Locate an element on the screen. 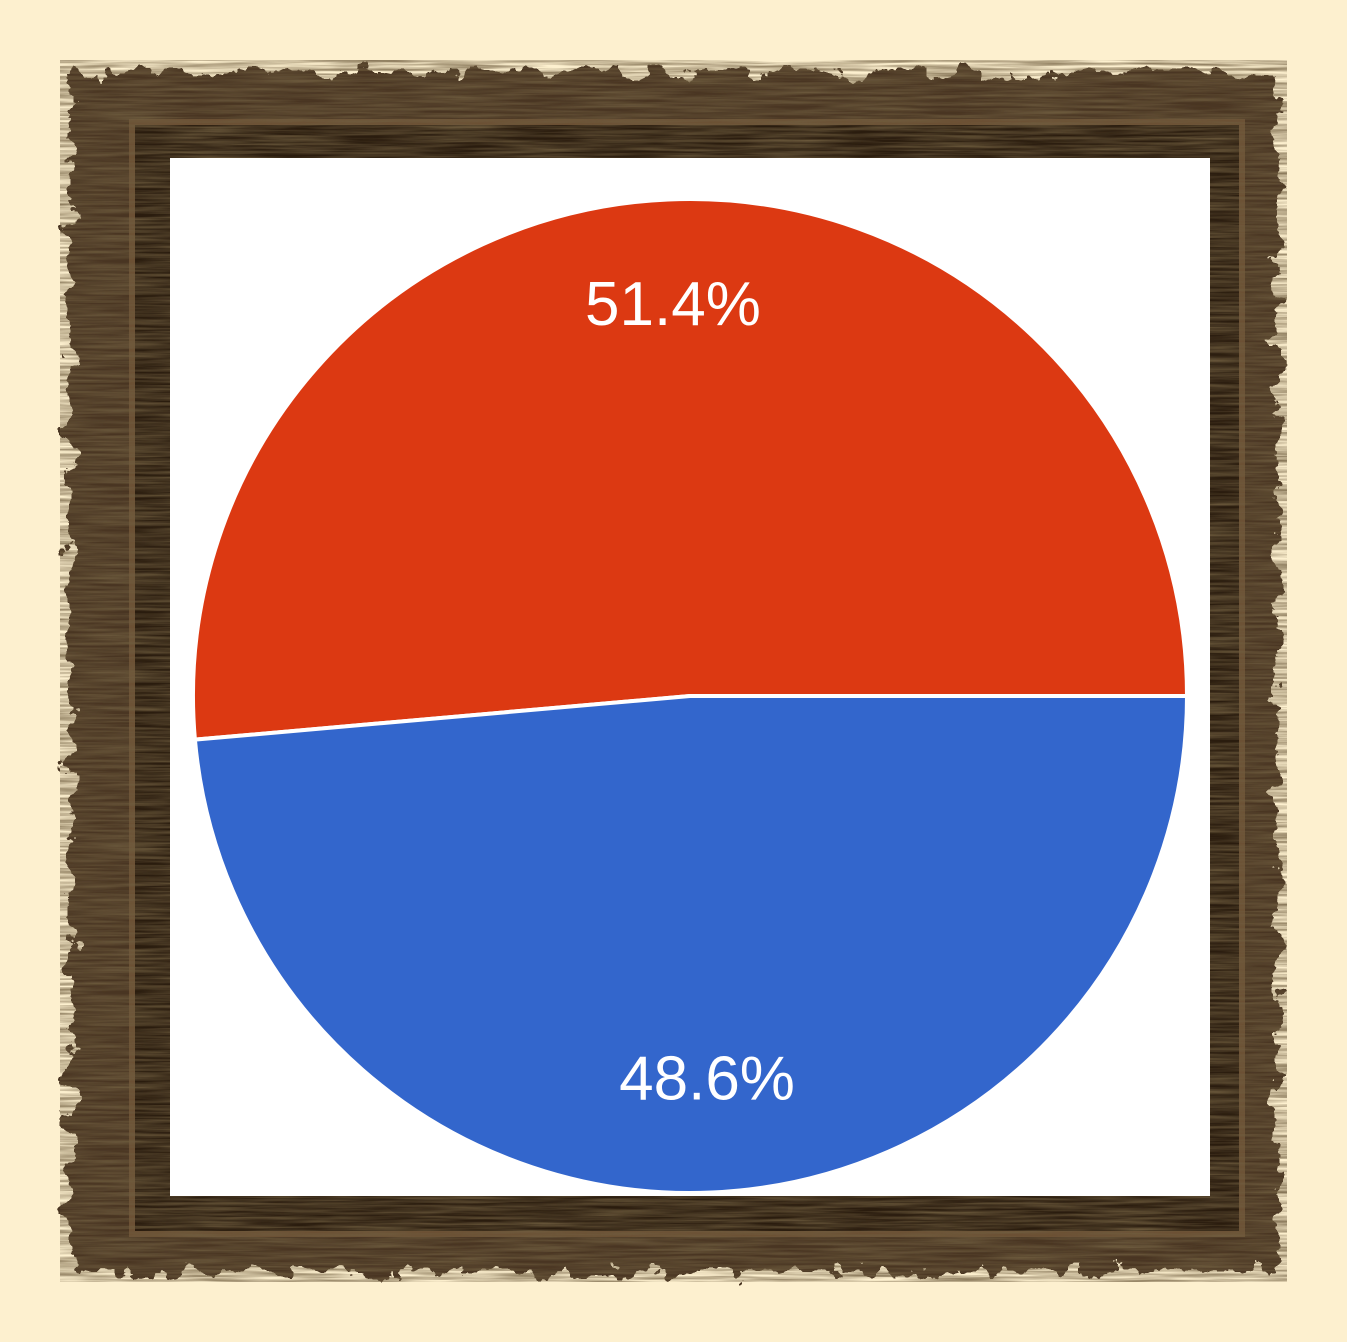  pie-slice-label-1: 51.4% is located at coordinates (673, 304).